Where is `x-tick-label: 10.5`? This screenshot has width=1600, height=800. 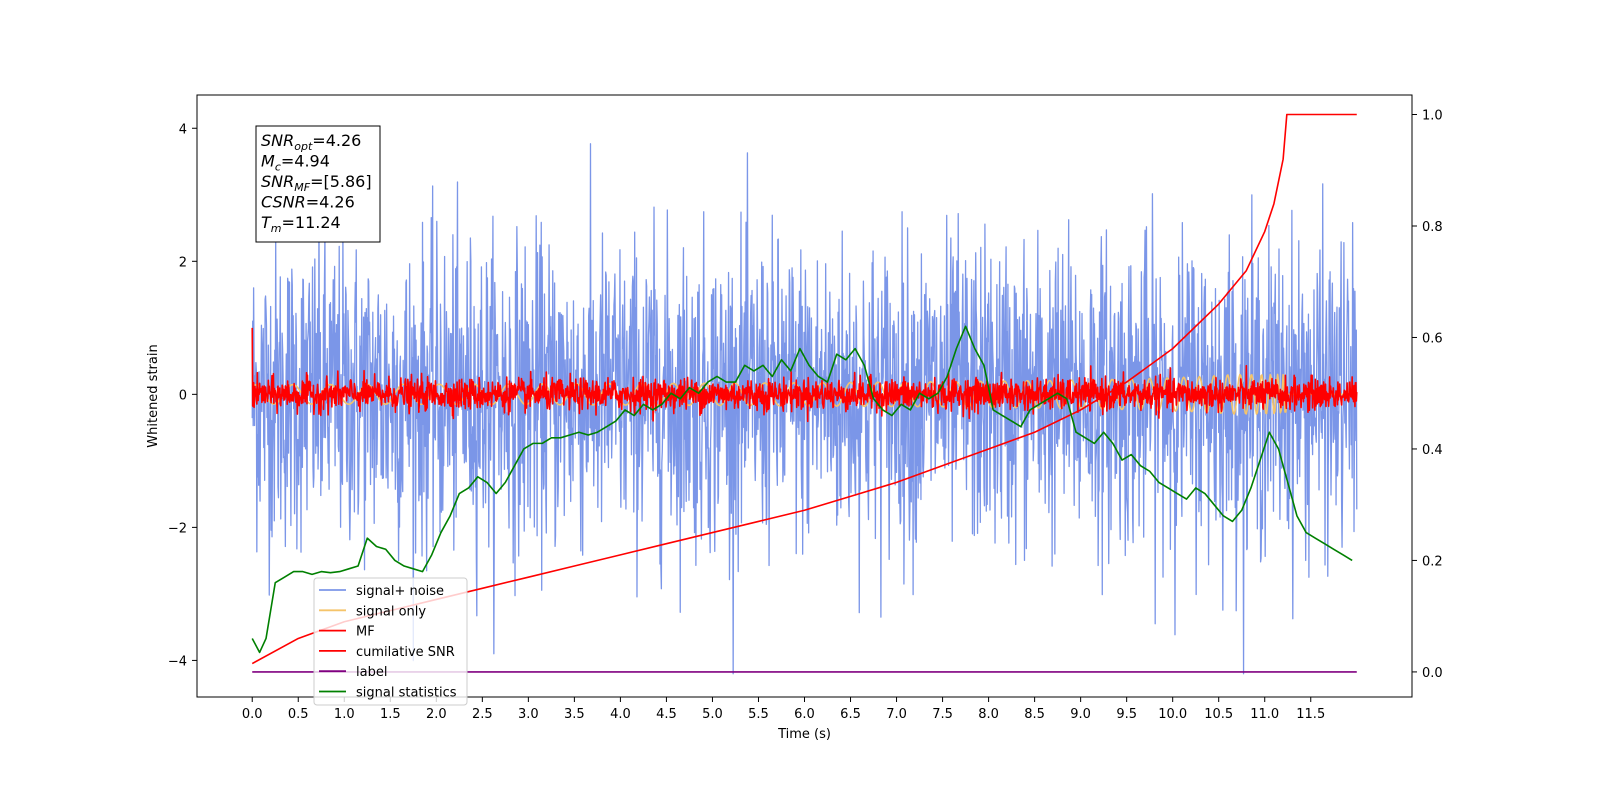 x-tick-label: 10.5 is located at coordinates (1218, 714).